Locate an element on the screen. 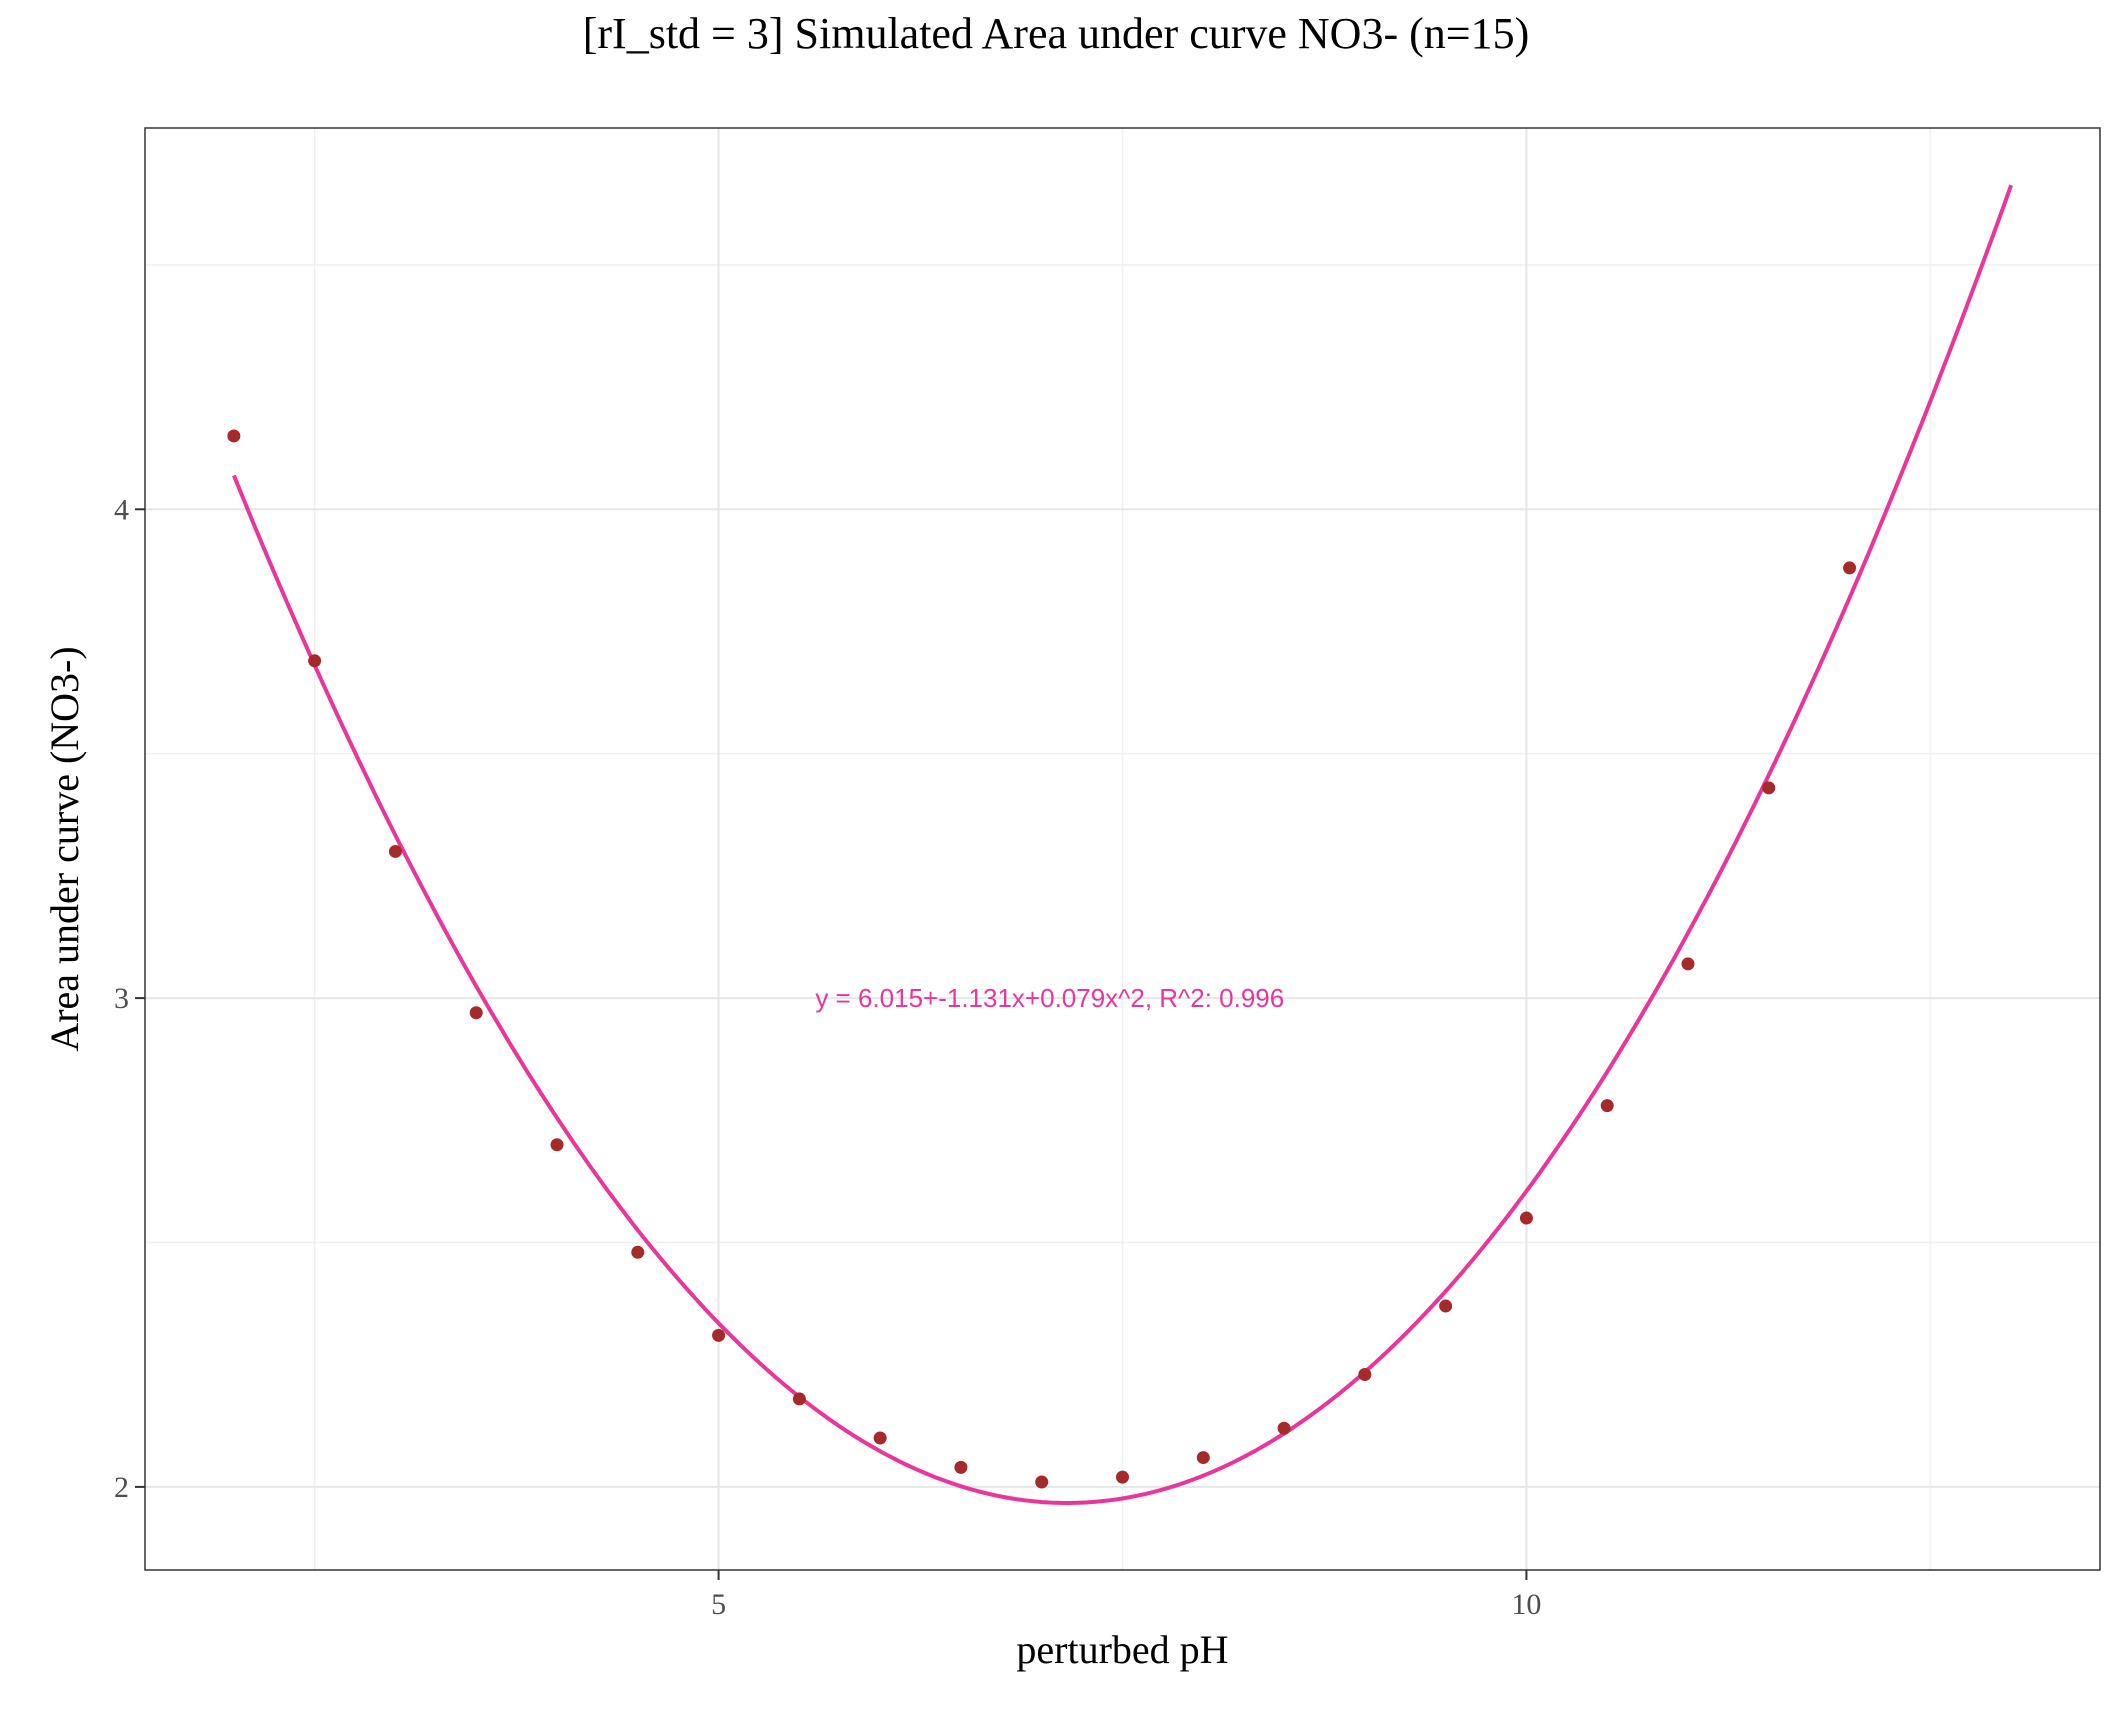  fit-equation-annotation: y = 6.015+-1.131x+0.079x^2, R^2: 0.996 is located at coordinates (1049, 998).